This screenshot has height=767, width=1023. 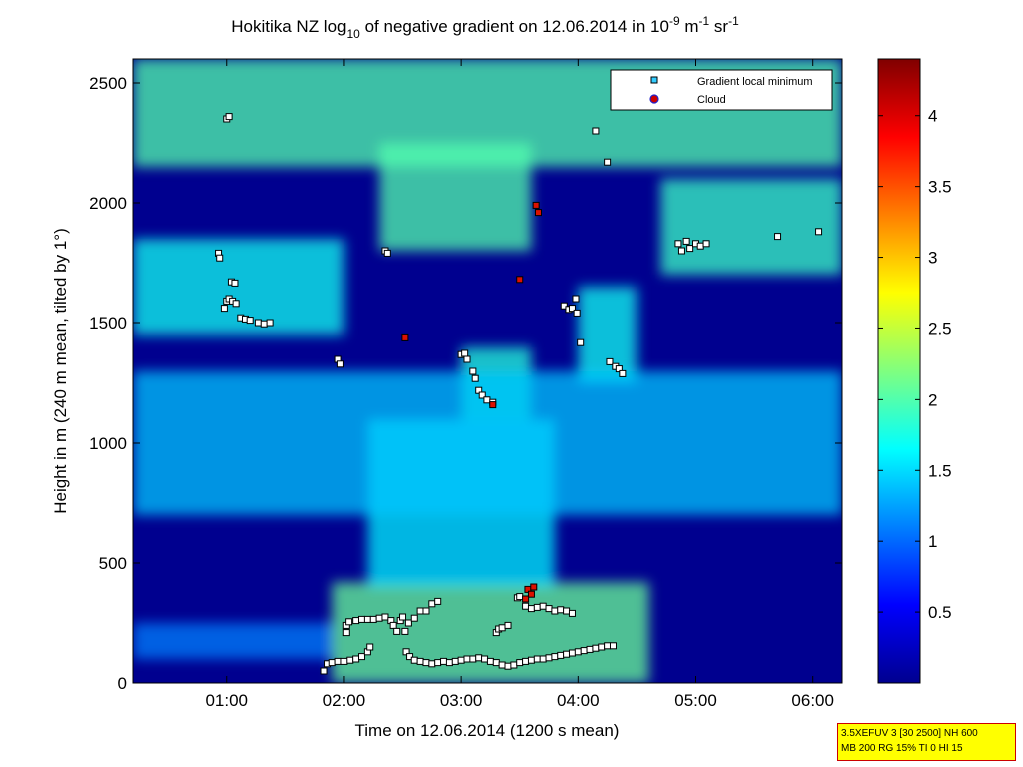 What do you see at coordinates (812, 700) in the screenshot?
I see `x-tick-label: 06:00` at bounding box center [812, 700].